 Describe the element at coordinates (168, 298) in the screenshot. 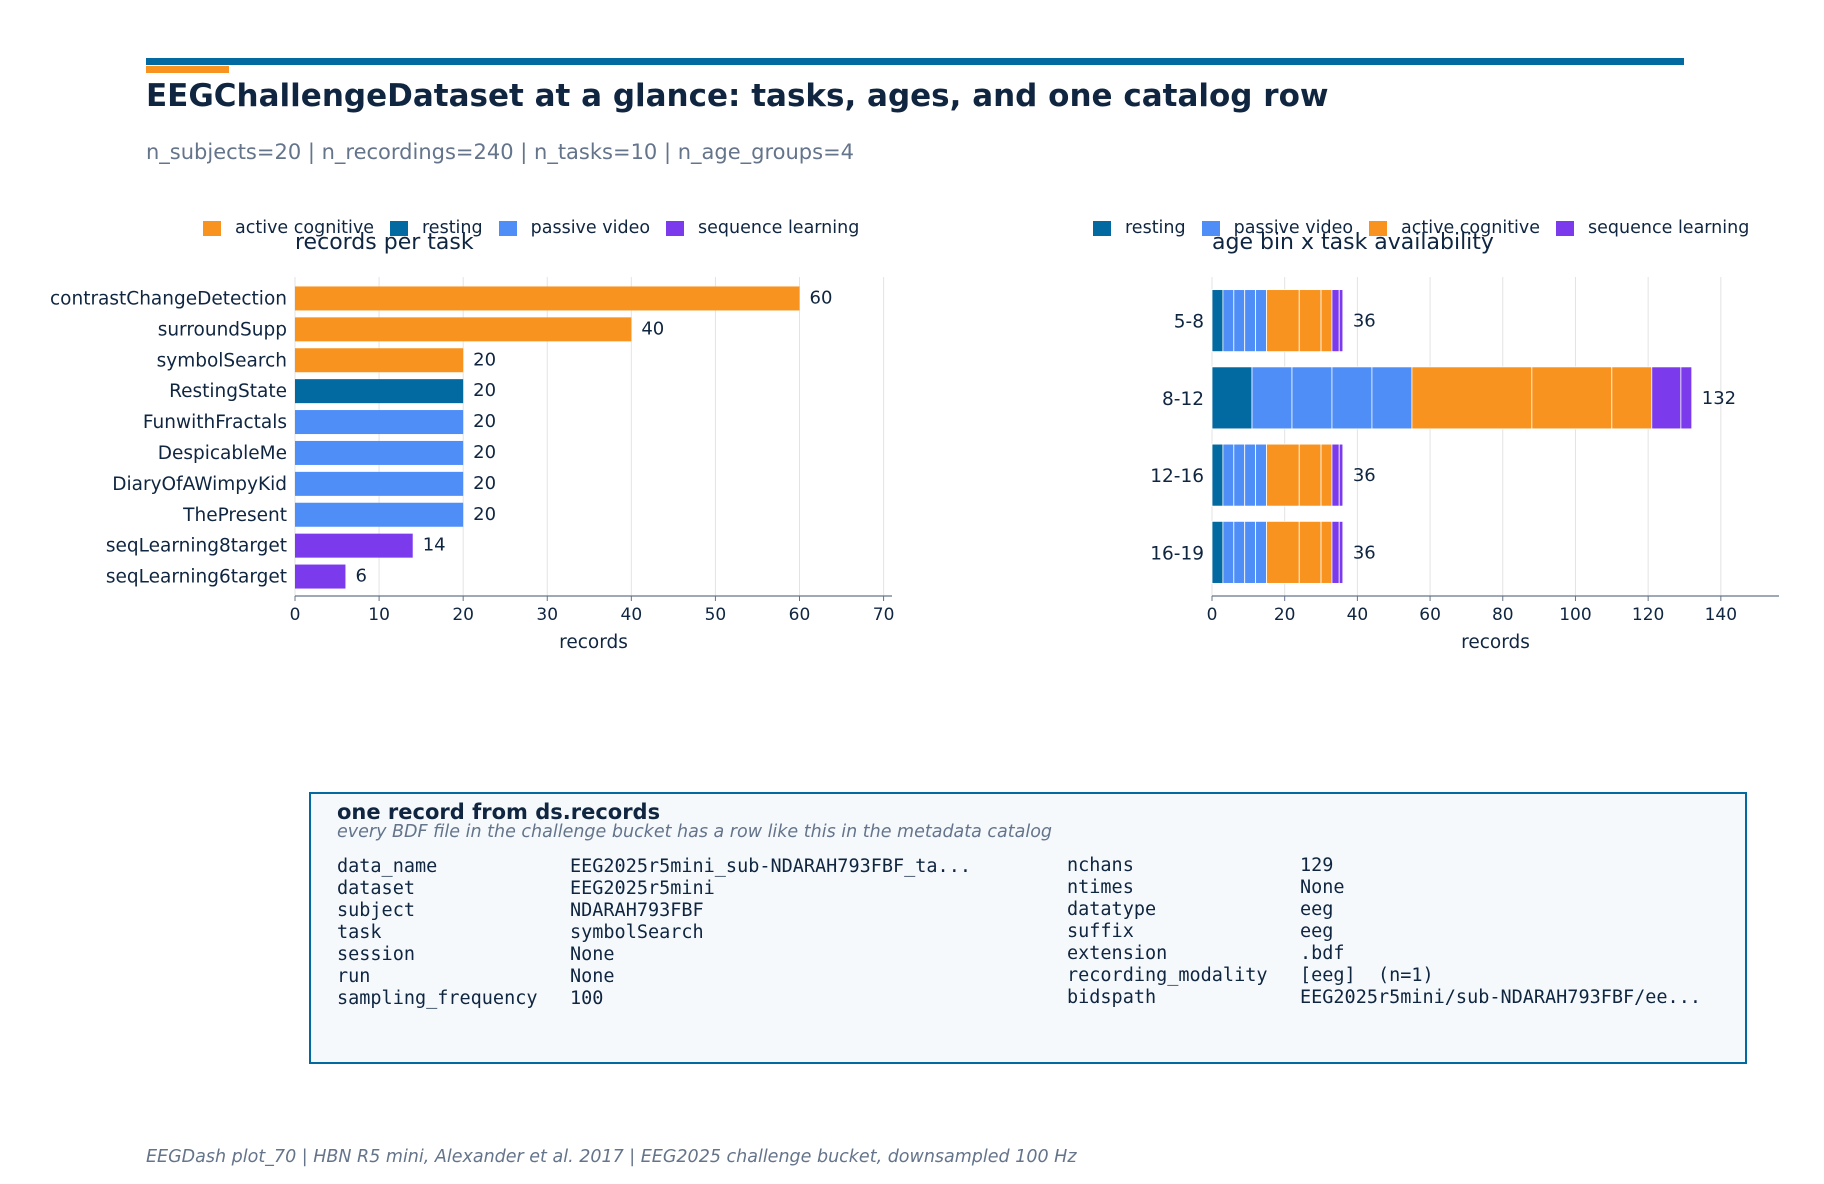

I see `y-tick-label: contrastChangeDetection` at that location.